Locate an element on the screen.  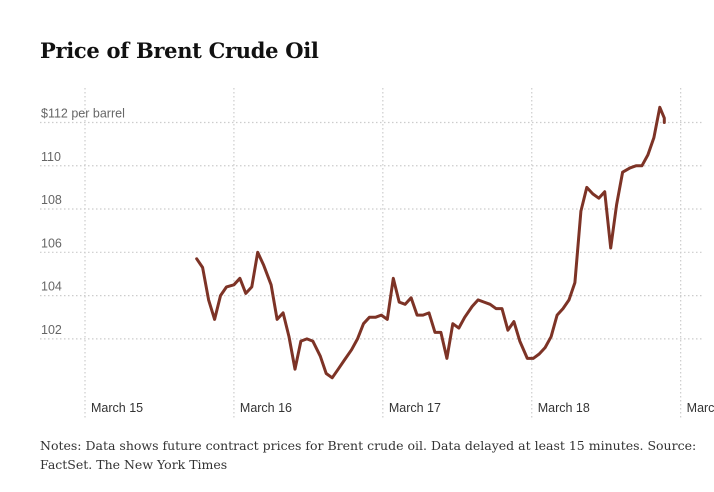
x-axis-tick-labels: March 15 March 16 March 17 March 18 March 19 is located at coordinates (402, 408).